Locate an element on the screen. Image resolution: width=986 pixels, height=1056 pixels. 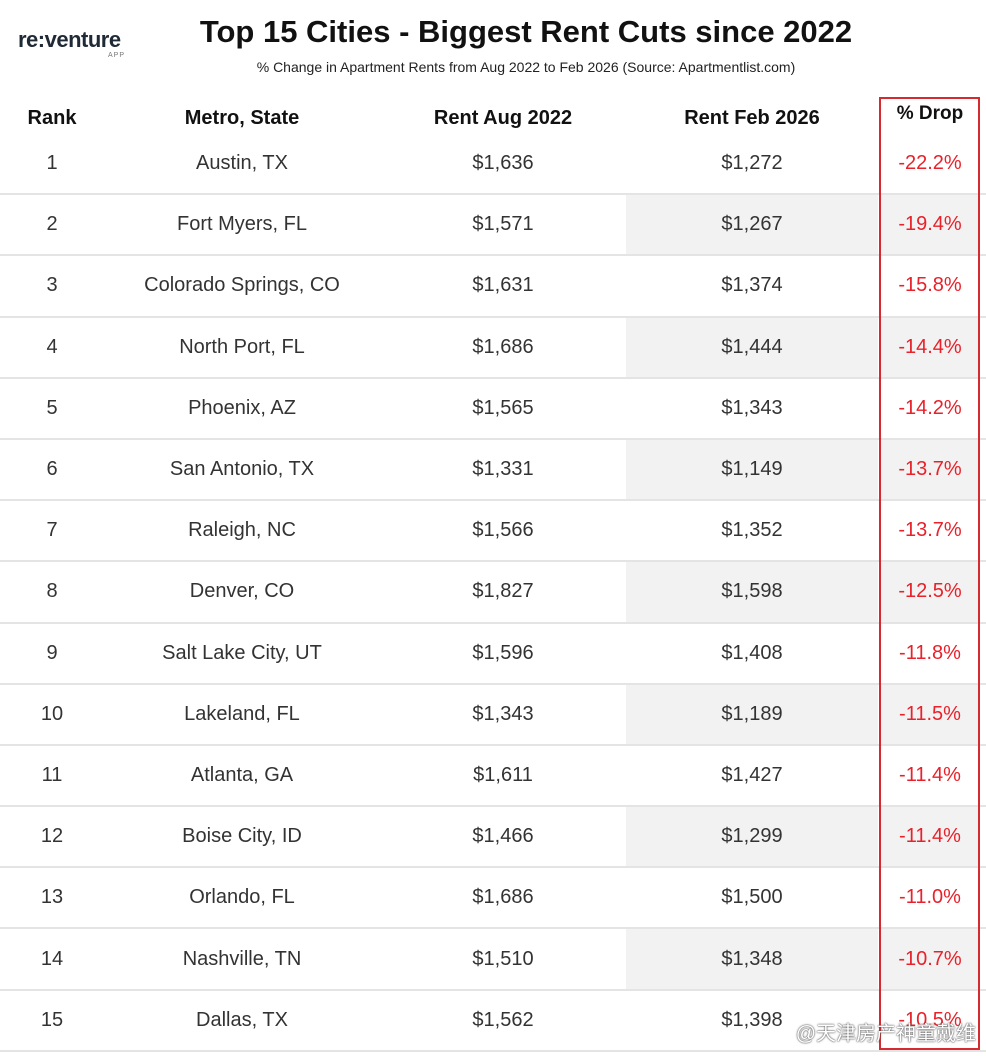
cell-drop: -11.8% is located at coordinates (930, 652).